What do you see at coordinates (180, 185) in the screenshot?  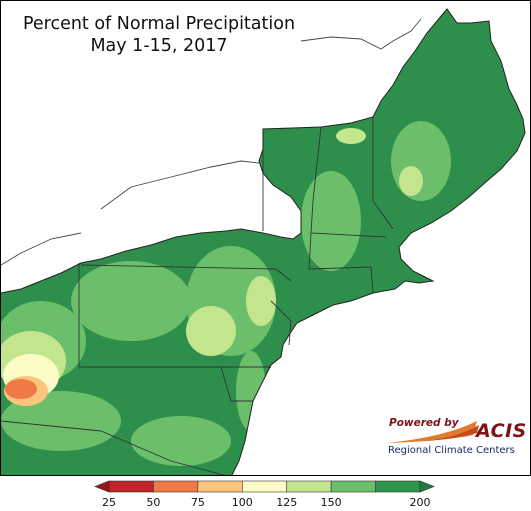 I see `lake-shoreline` at bounding box center [180, 185].